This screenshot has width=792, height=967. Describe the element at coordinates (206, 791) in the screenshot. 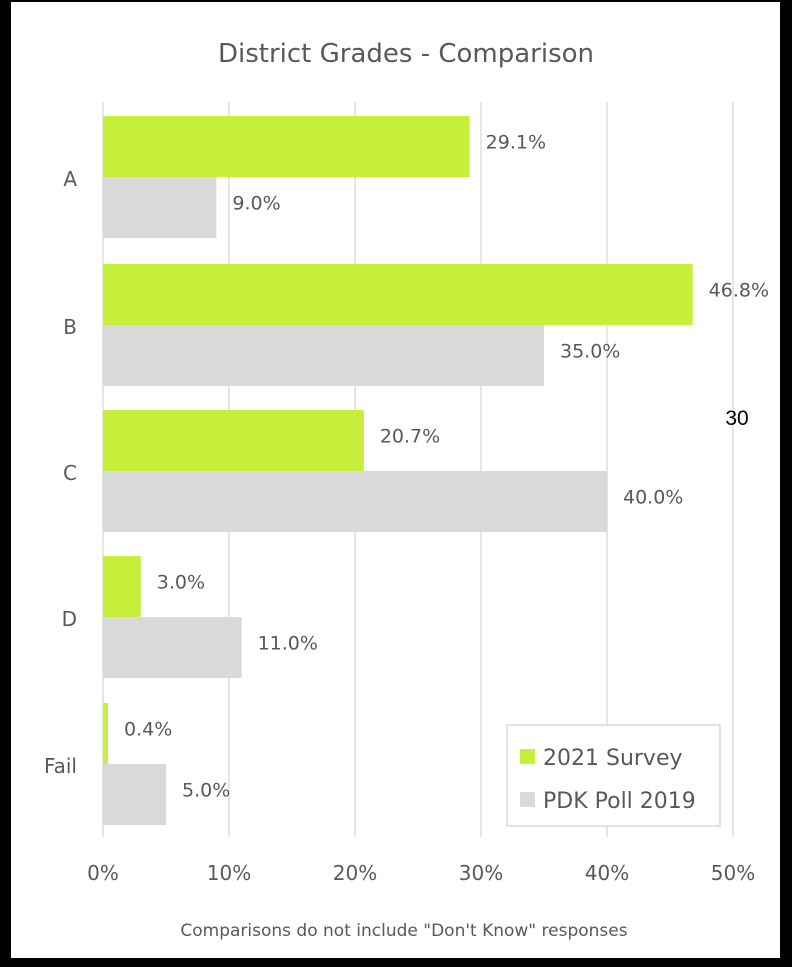

I see `data-label: 5.0%` at that location.